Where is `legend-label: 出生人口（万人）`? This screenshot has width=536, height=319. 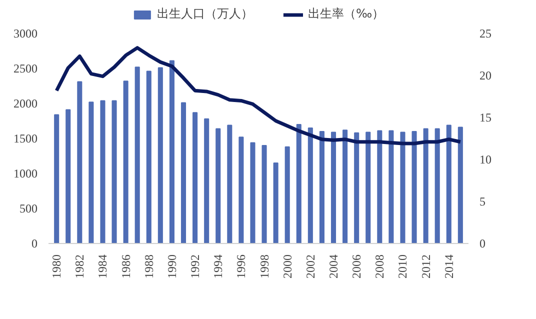
legend-label: 出生人口（万人） is located at coordinates (204, 14).